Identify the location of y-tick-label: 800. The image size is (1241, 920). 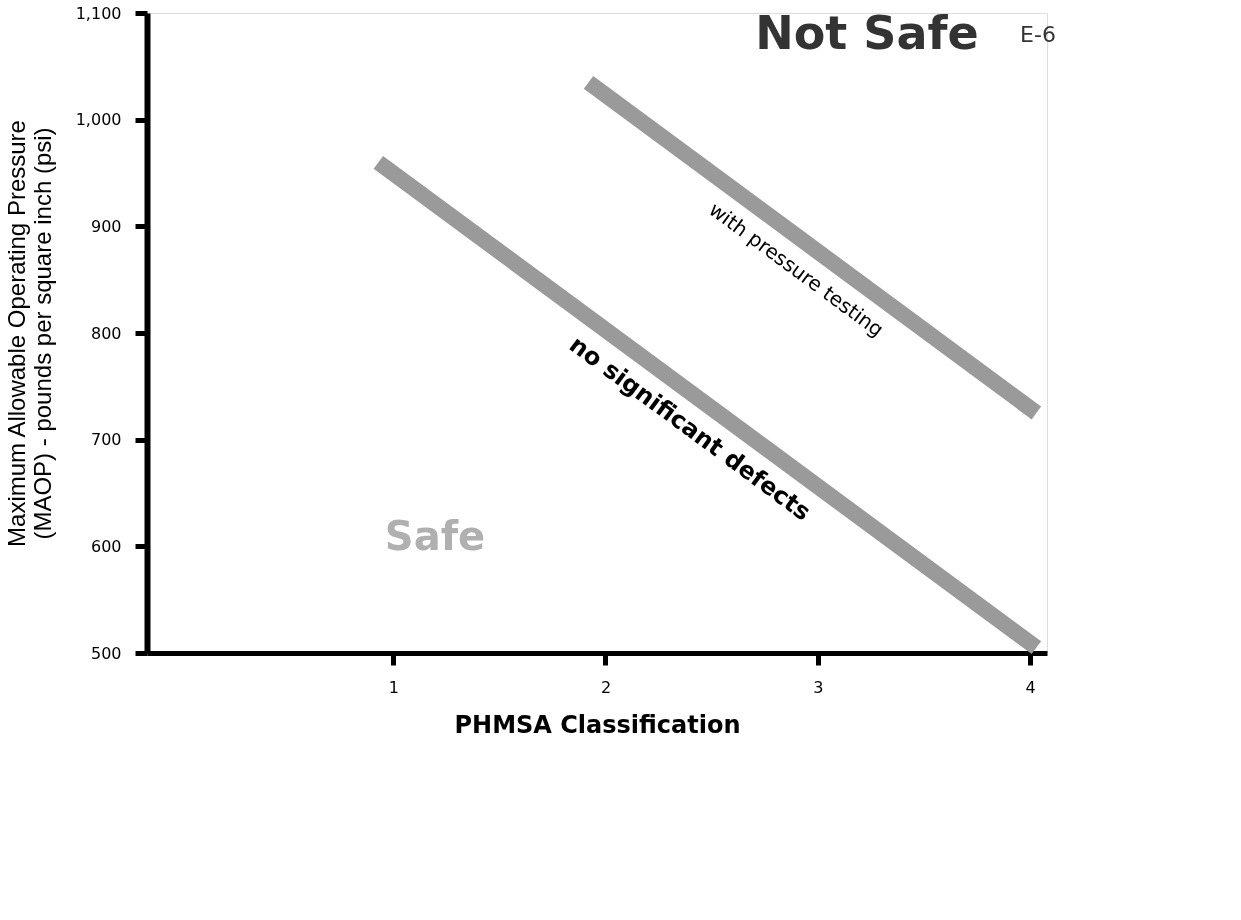
(106, 333).